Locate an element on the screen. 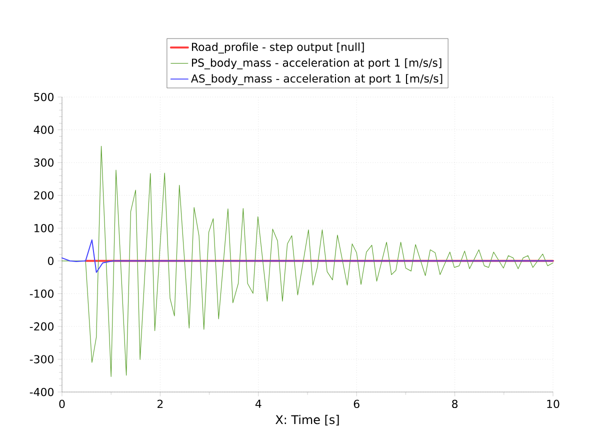 The height and width of the screenshot is (444, 589). legend-label: AS_body_mass - acceleration at port 1 [m/s/s] is located at coordinates (316, 80).